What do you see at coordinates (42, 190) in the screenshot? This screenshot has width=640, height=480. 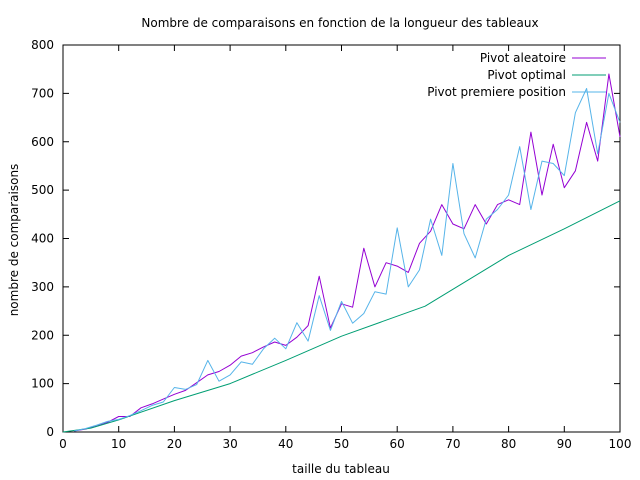 I see `y-tick-label: 500` at bounding box center [42, 190].